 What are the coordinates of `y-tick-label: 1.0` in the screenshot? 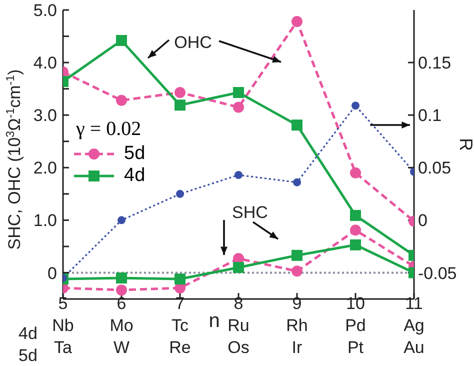 It's located at (45, 220).